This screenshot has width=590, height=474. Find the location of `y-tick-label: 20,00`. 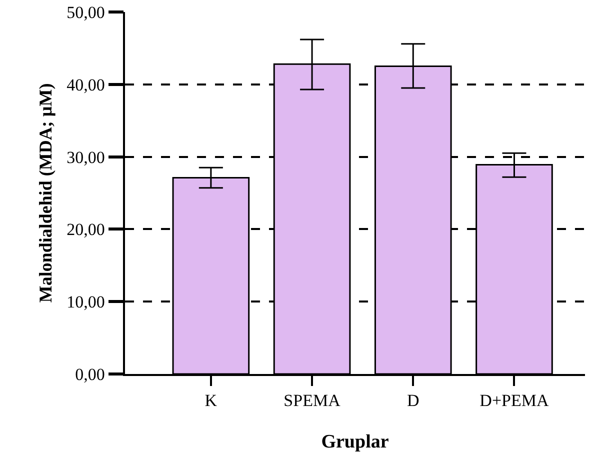

y-tick-label: 20,00 is located at coordinates (85, 230).